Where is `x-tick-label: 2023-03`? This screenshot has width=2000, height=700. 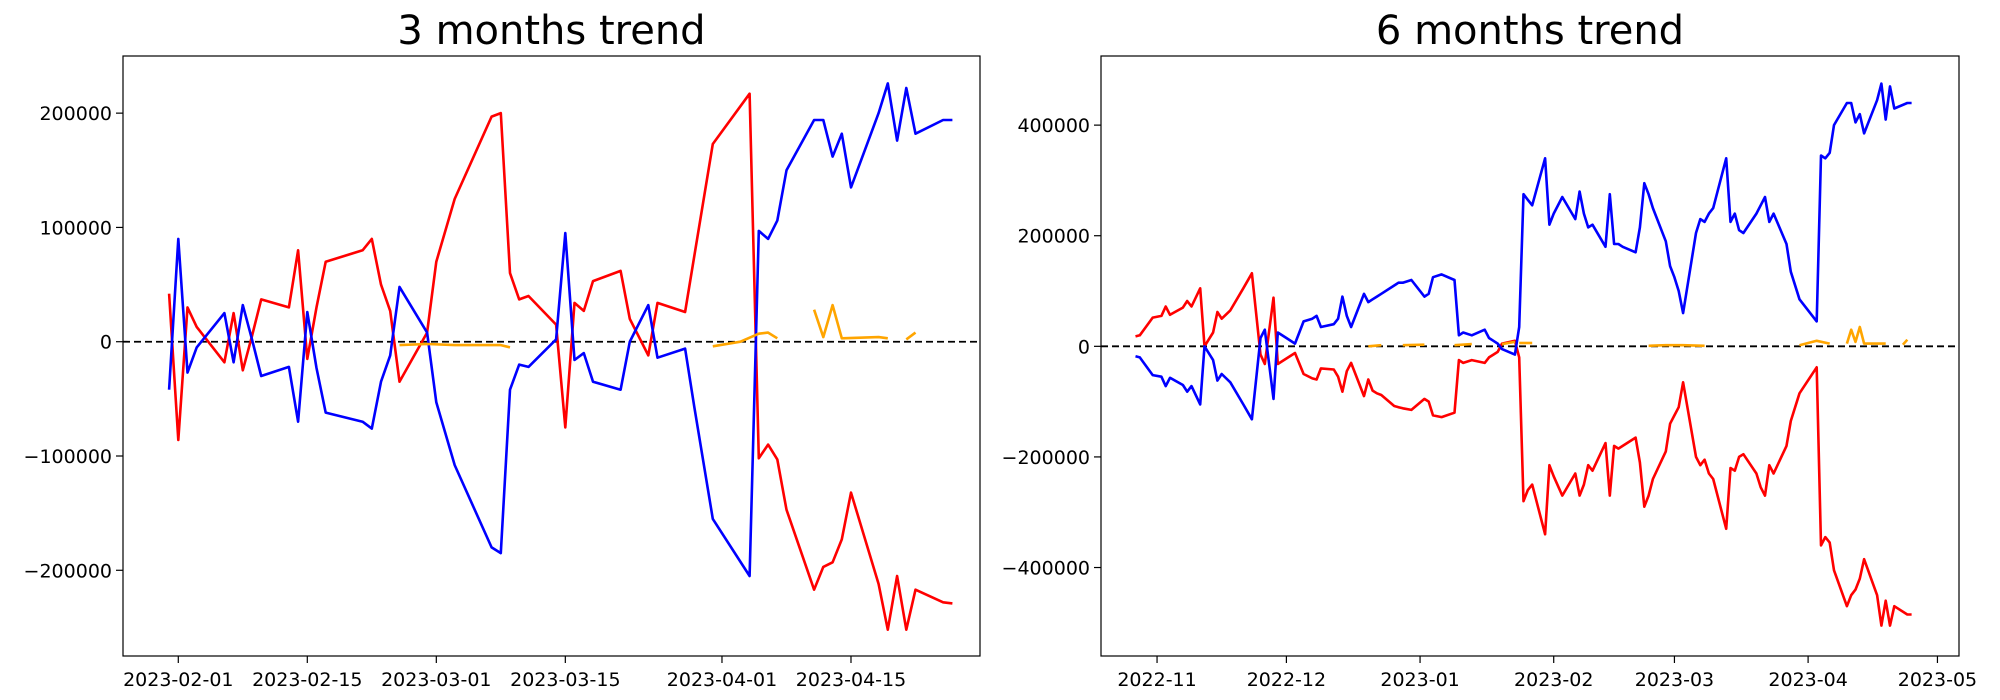 x-tick-label: 2023-03 is located at coordinates (1674, 680).